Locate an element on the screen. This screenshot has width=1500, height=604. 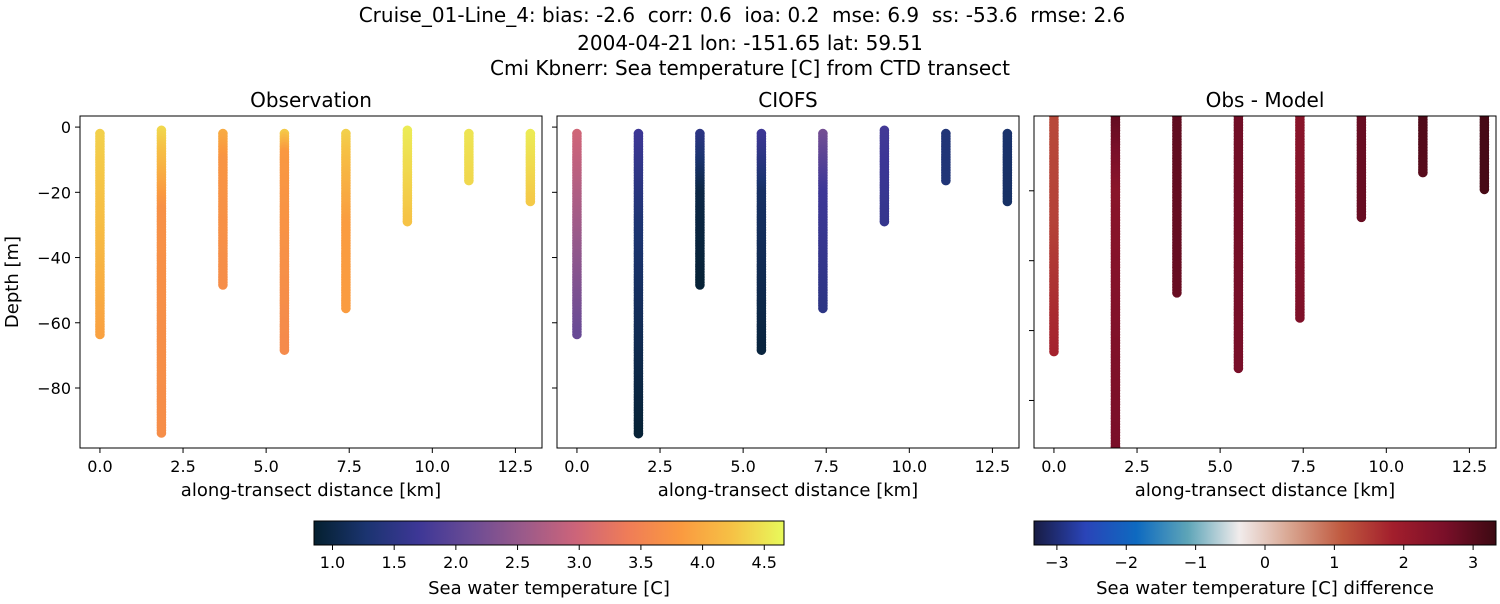
colorbar-tick-label: 2 is located at coordinates (1404, 562).